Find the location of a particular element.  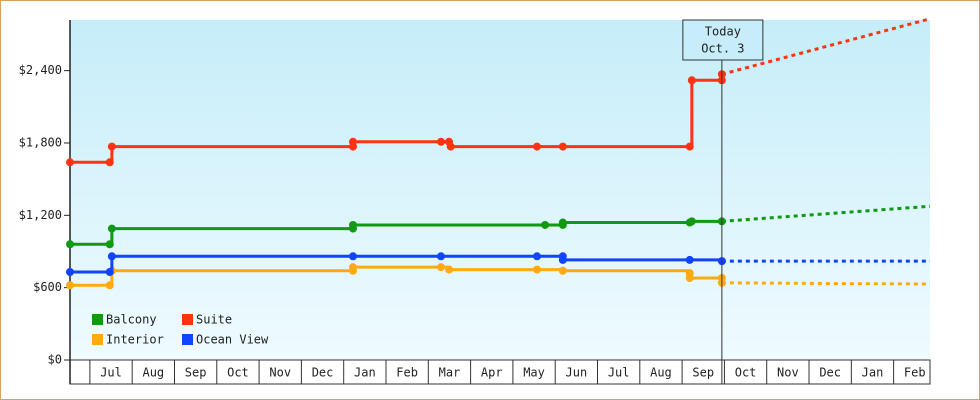

legend-label: Suite is located at coordinates (214, 320).